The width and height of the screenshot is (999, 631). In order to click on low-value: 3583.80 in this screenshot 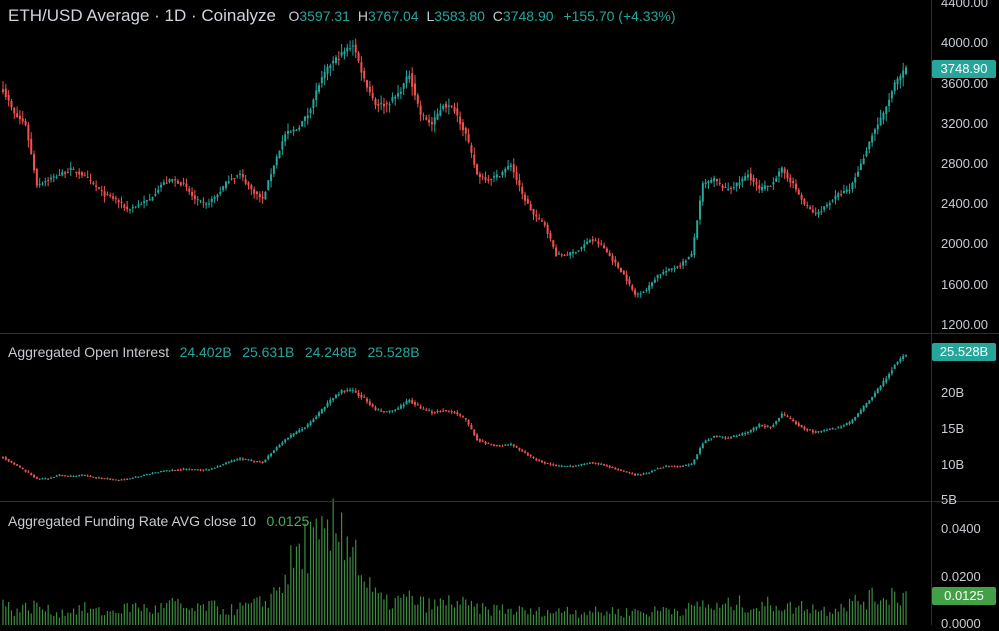, I will do `click(459, 16)`.